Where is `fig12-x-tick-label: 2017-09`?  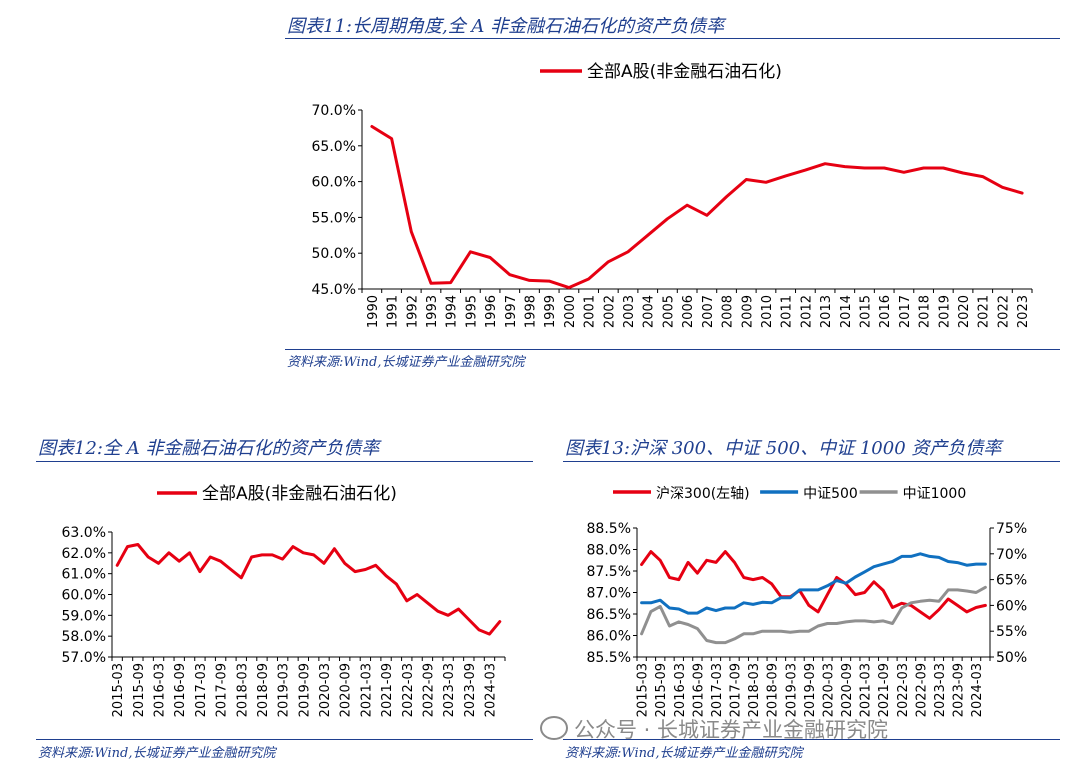 fig12-x-tick-label: 2017-09 is located at coordinates (222, 690).